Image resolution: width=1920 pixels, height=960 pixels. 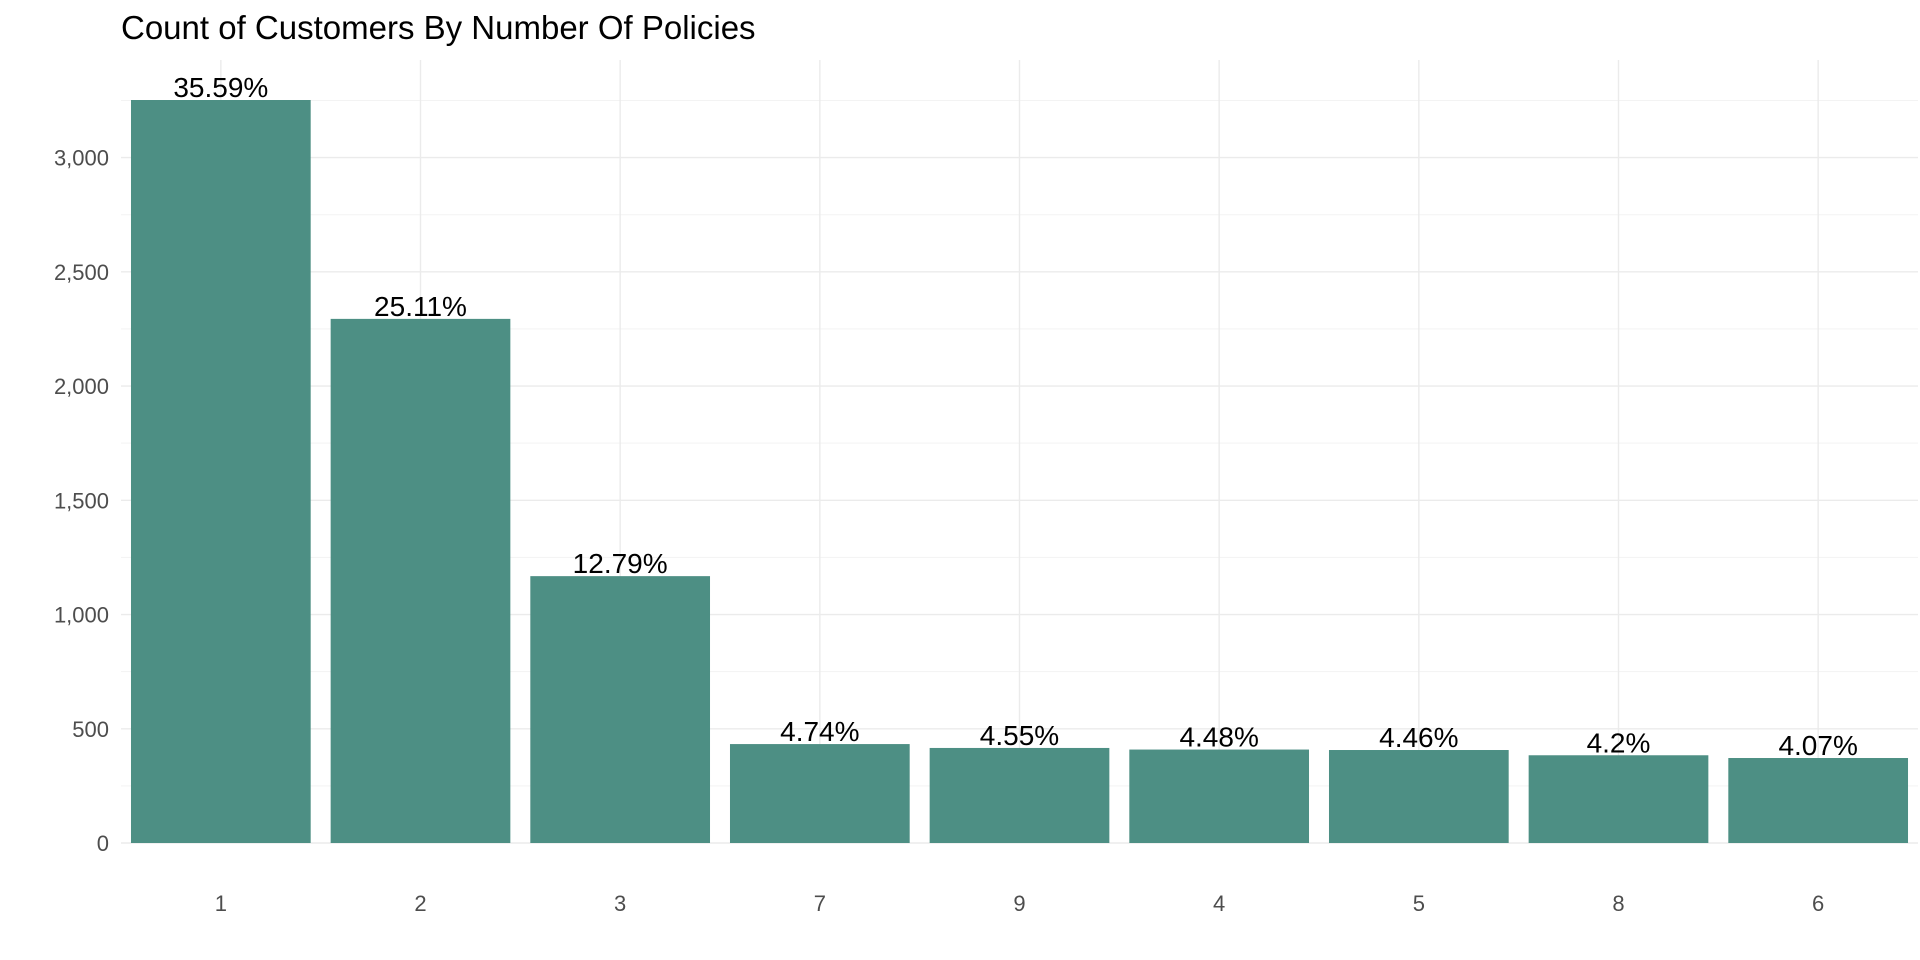 What do you see at coordinates (620, 563) in the screenshot?
I see `data-label-3: 12.79%` at bounding box center [620, 563].